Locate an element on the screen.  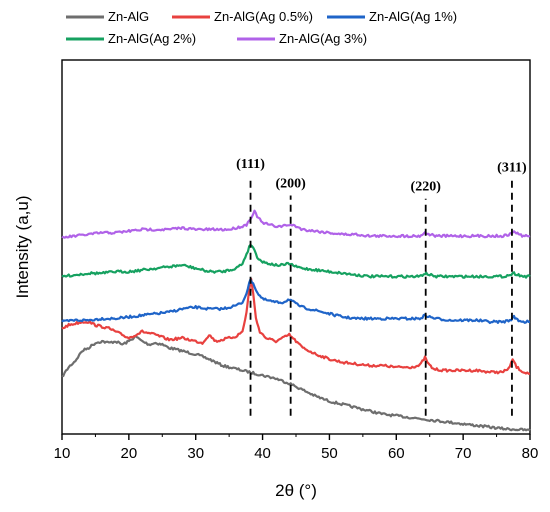
x-tick-label-1: 20 is located at coordinates (129, 453).